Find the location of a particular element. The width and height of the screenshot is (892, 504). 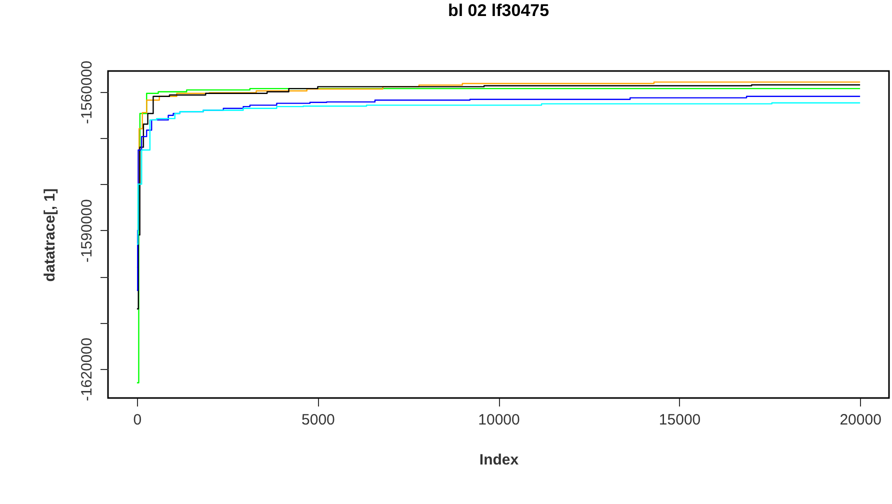

x-tick-label: 20000 is located at coordinates (861, 420).